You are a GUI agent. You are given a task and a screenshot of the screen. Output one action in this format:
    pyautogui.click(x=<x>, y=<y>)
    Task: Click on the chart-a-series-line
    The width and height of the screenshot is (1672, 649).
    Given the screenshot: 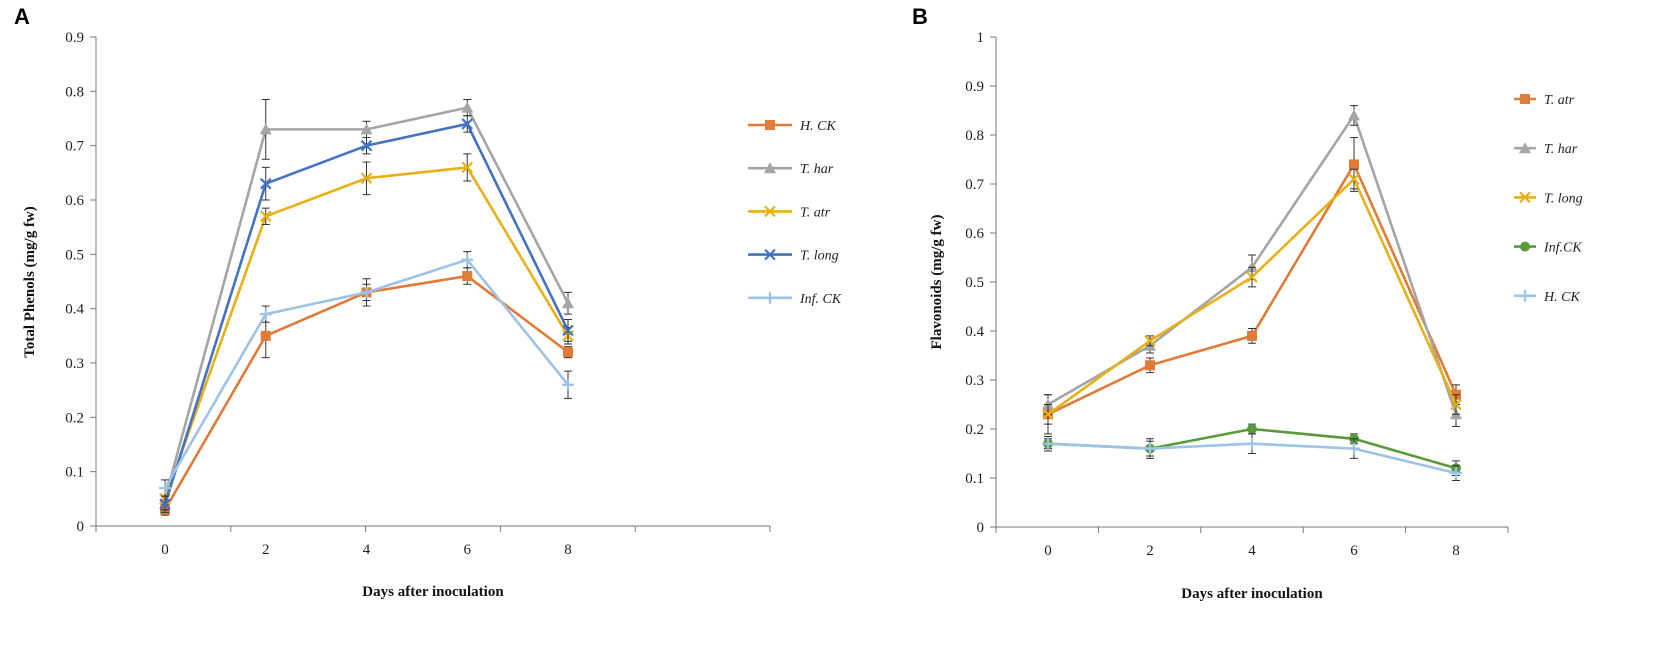 What is the action you would take?
    pyautogui.click(x=366, y=333)
    